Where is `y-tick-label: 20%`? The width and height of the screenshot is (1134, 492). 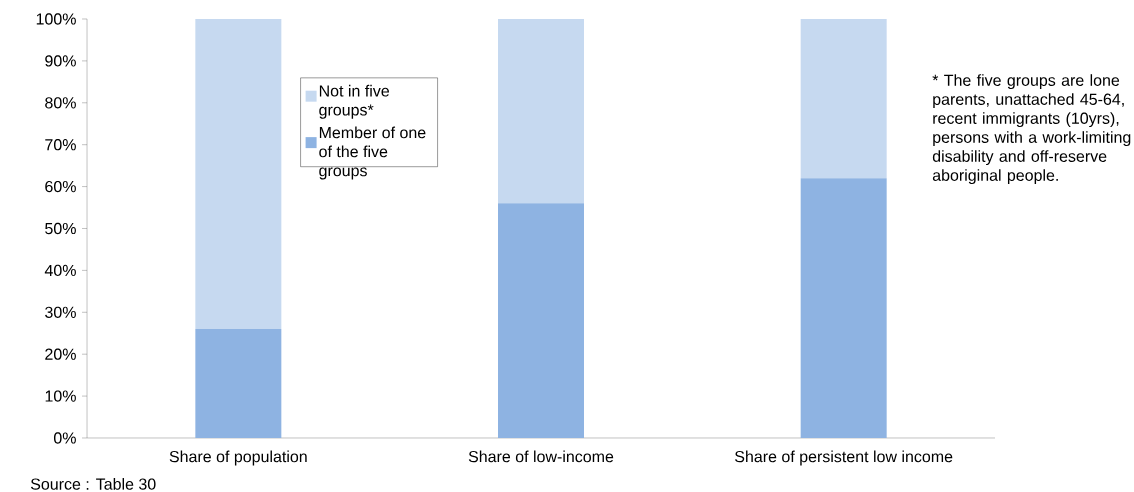 y-tick-label: 20% is located at coordinates (60, 354).